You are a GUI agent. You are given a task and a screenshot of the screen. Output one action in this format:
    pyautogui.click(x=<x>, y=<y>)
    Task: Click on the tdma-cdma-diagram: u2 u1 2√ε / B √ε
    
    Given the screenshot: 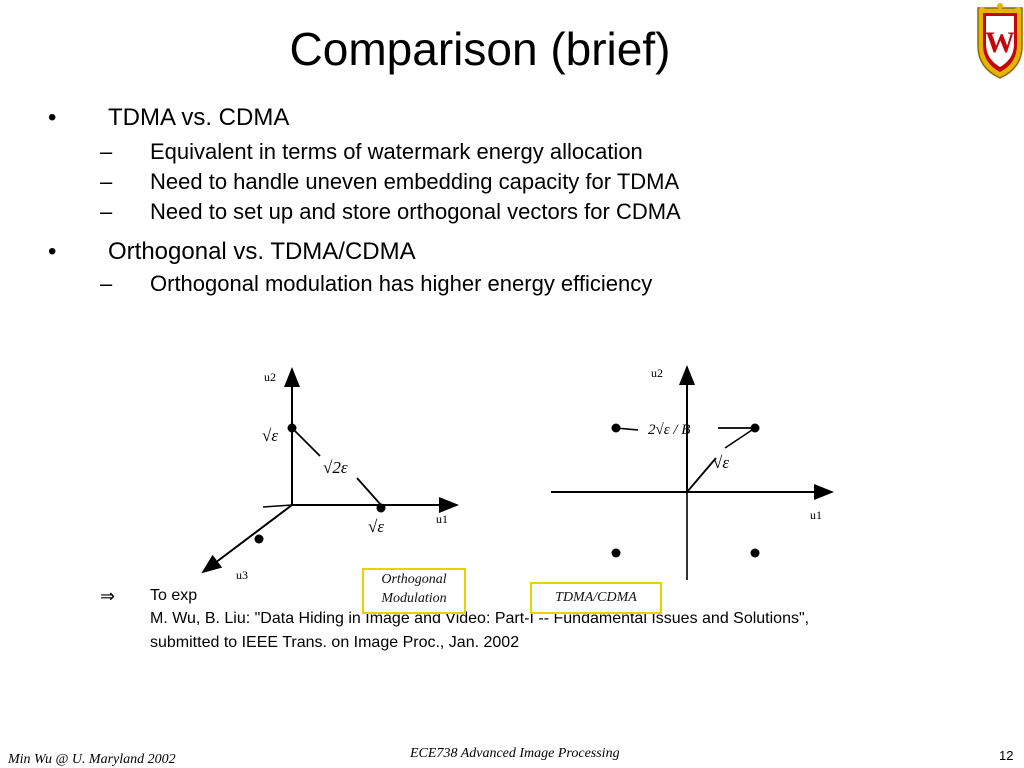 What is the action you would take?
    pyautogui.click(x=692, y=472)
    